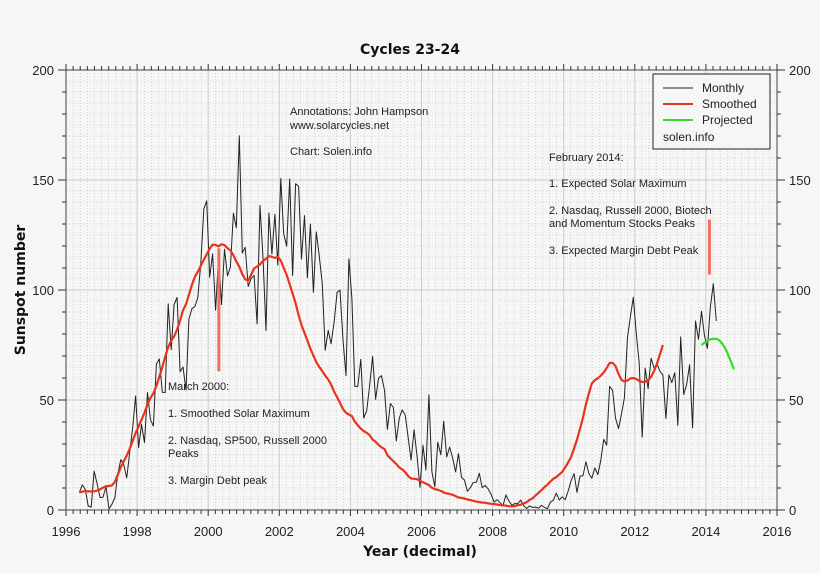  What do you see at coordinates (339, 126) in the screenshot?
I see `annotation-credits-line: www.solarcycles.net` at bounding box center [339, 126].